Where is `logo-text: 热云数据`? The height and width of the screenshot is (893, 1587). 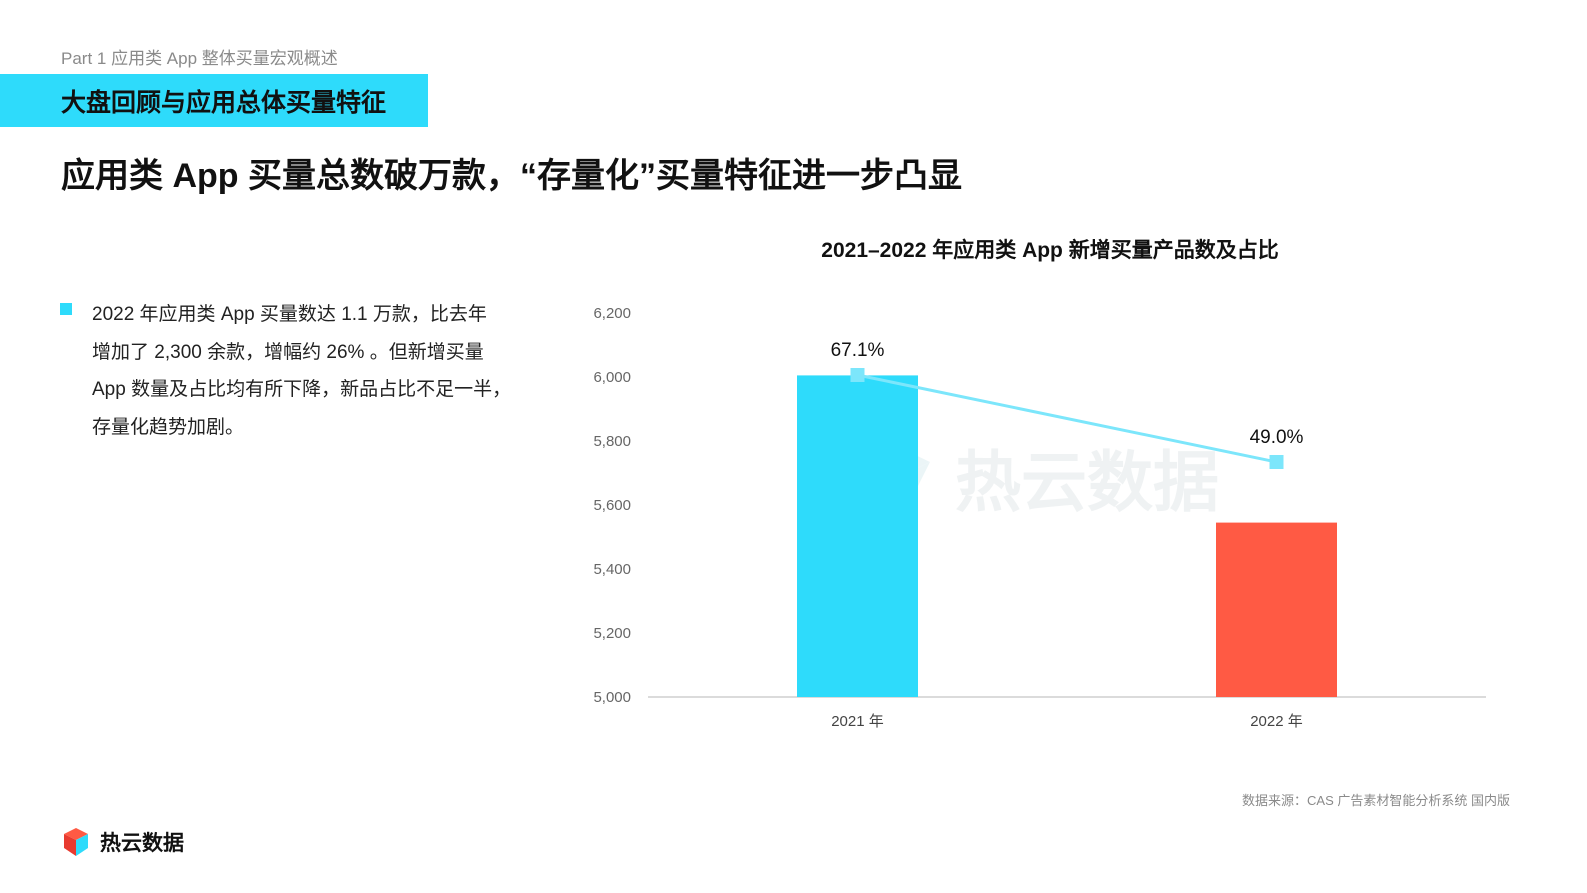
logo-text: 热云数据 is located at coordinates (142, 843).